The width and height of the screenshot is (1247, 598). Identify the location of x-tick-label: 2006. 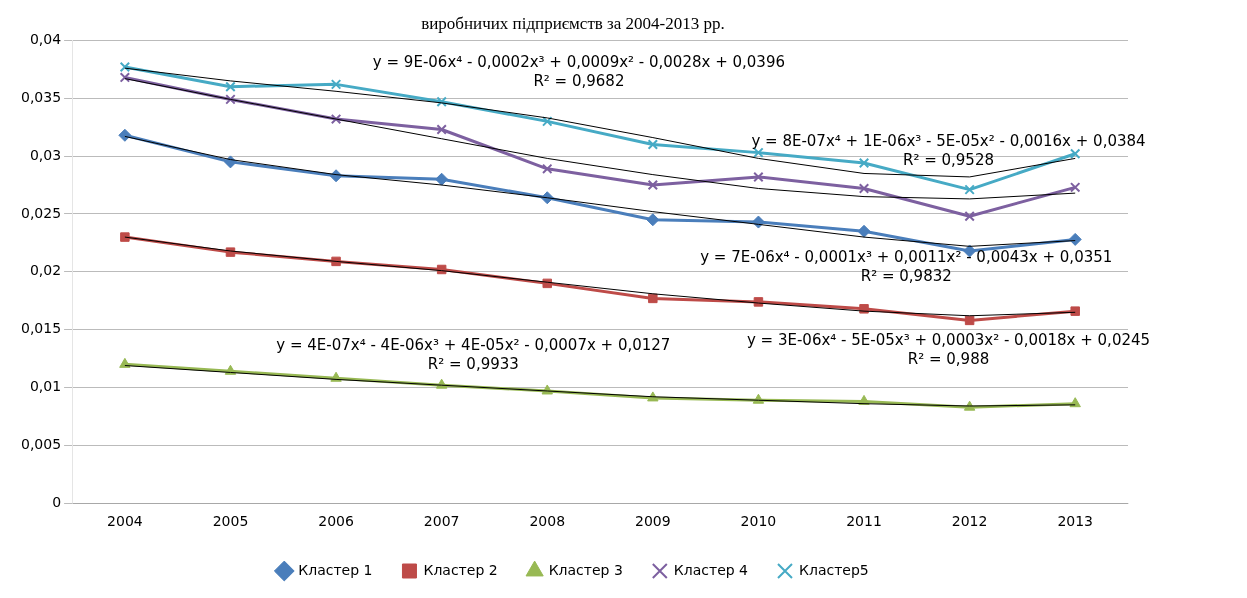
(336, 521).